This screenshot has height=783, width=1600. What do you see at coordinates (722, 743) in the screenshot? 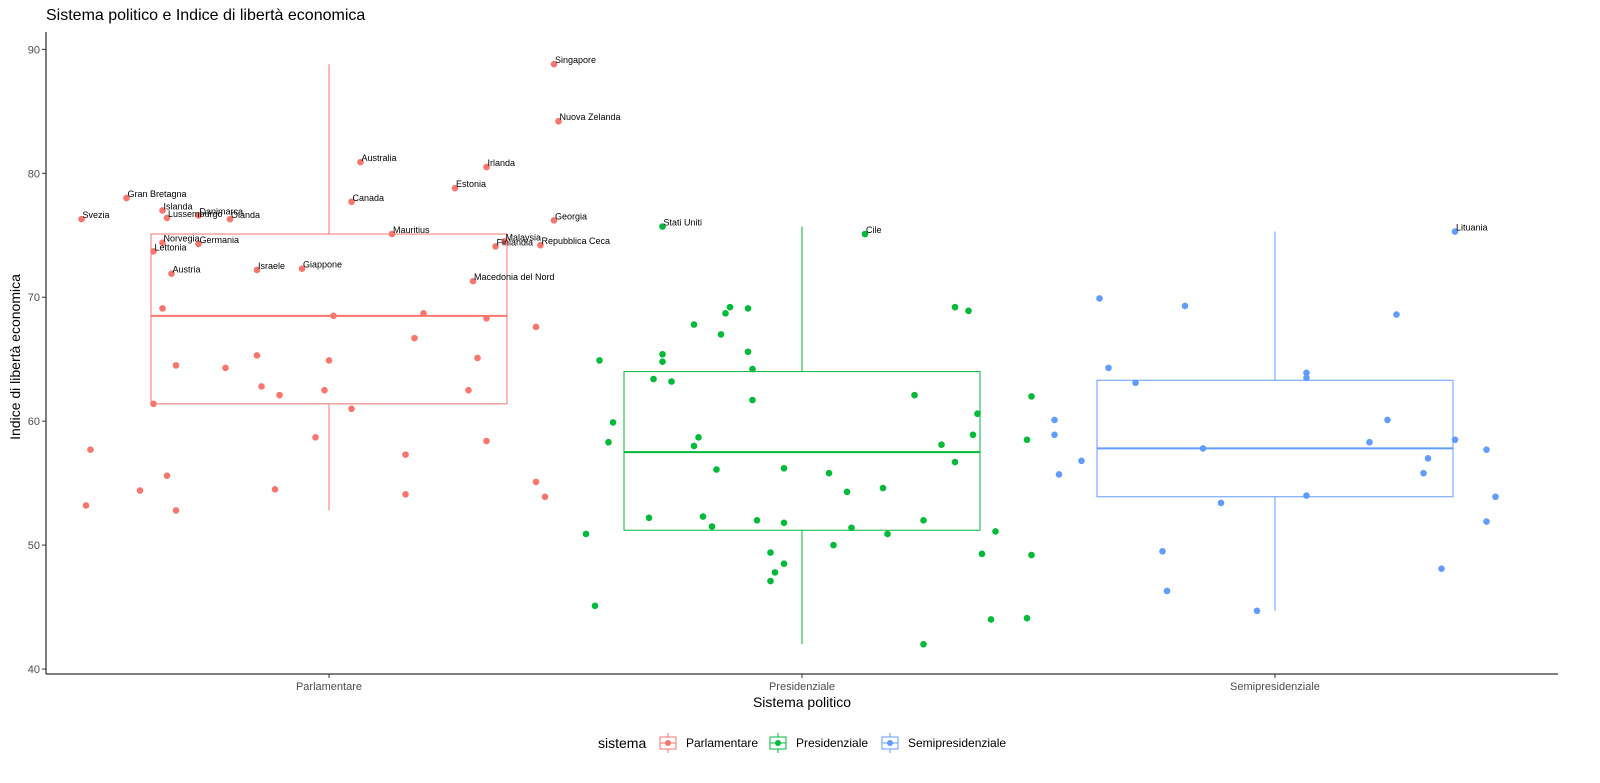
I see `legend-label: Parlamentare` at bounding box center [722, 743].